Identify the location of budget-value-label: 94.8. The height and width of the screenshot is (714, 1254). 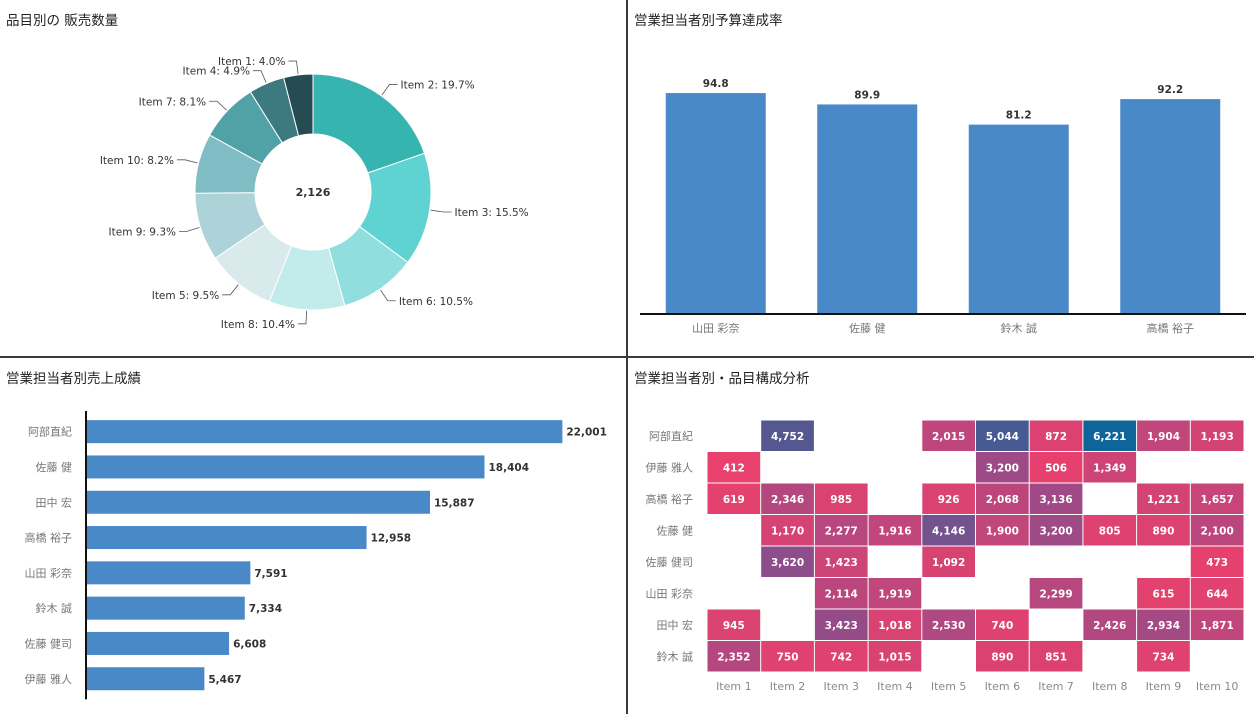
(716, 84).